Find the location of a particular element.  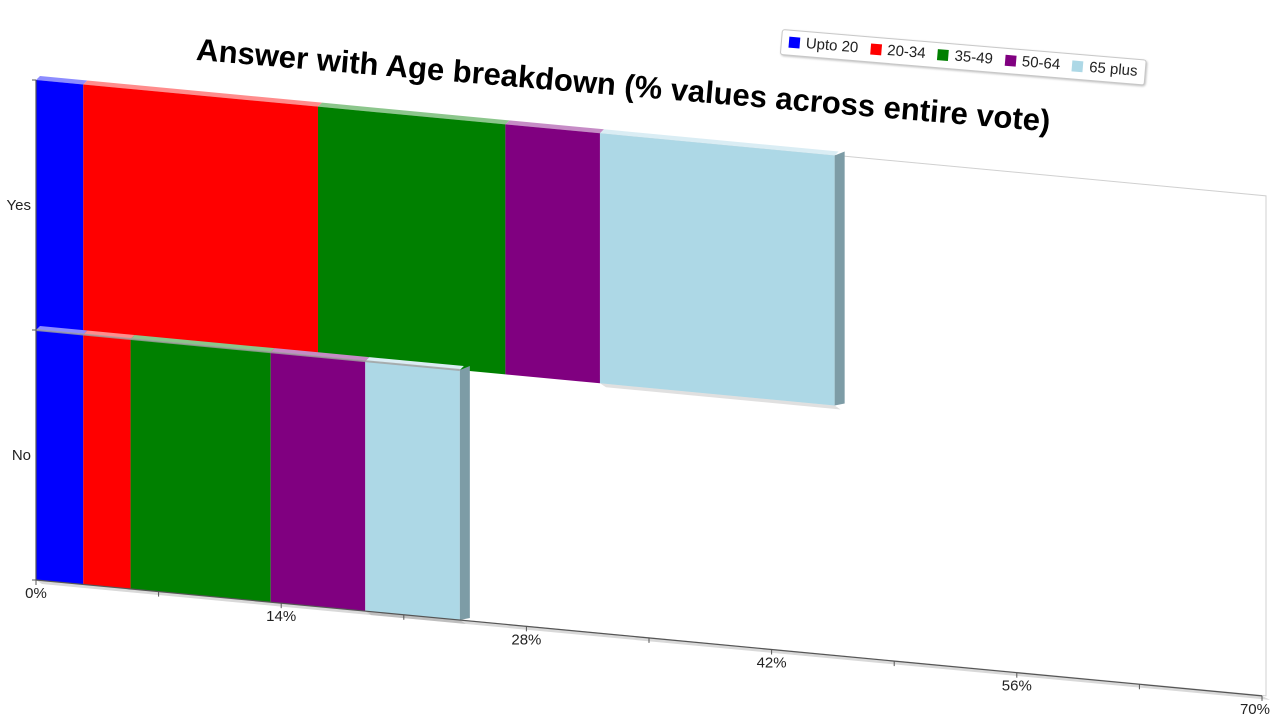

x-tick-label: 28% is located at coordinates (526, 639).